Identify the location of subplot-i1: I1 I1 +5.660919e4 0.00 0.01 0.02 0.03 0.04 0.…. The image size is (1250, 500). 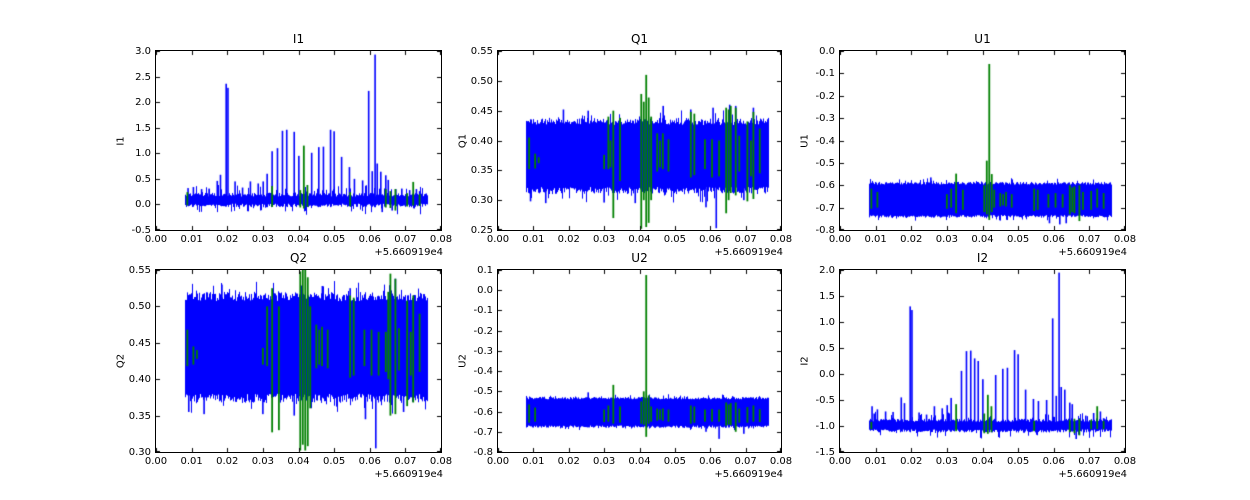
(284, 145).